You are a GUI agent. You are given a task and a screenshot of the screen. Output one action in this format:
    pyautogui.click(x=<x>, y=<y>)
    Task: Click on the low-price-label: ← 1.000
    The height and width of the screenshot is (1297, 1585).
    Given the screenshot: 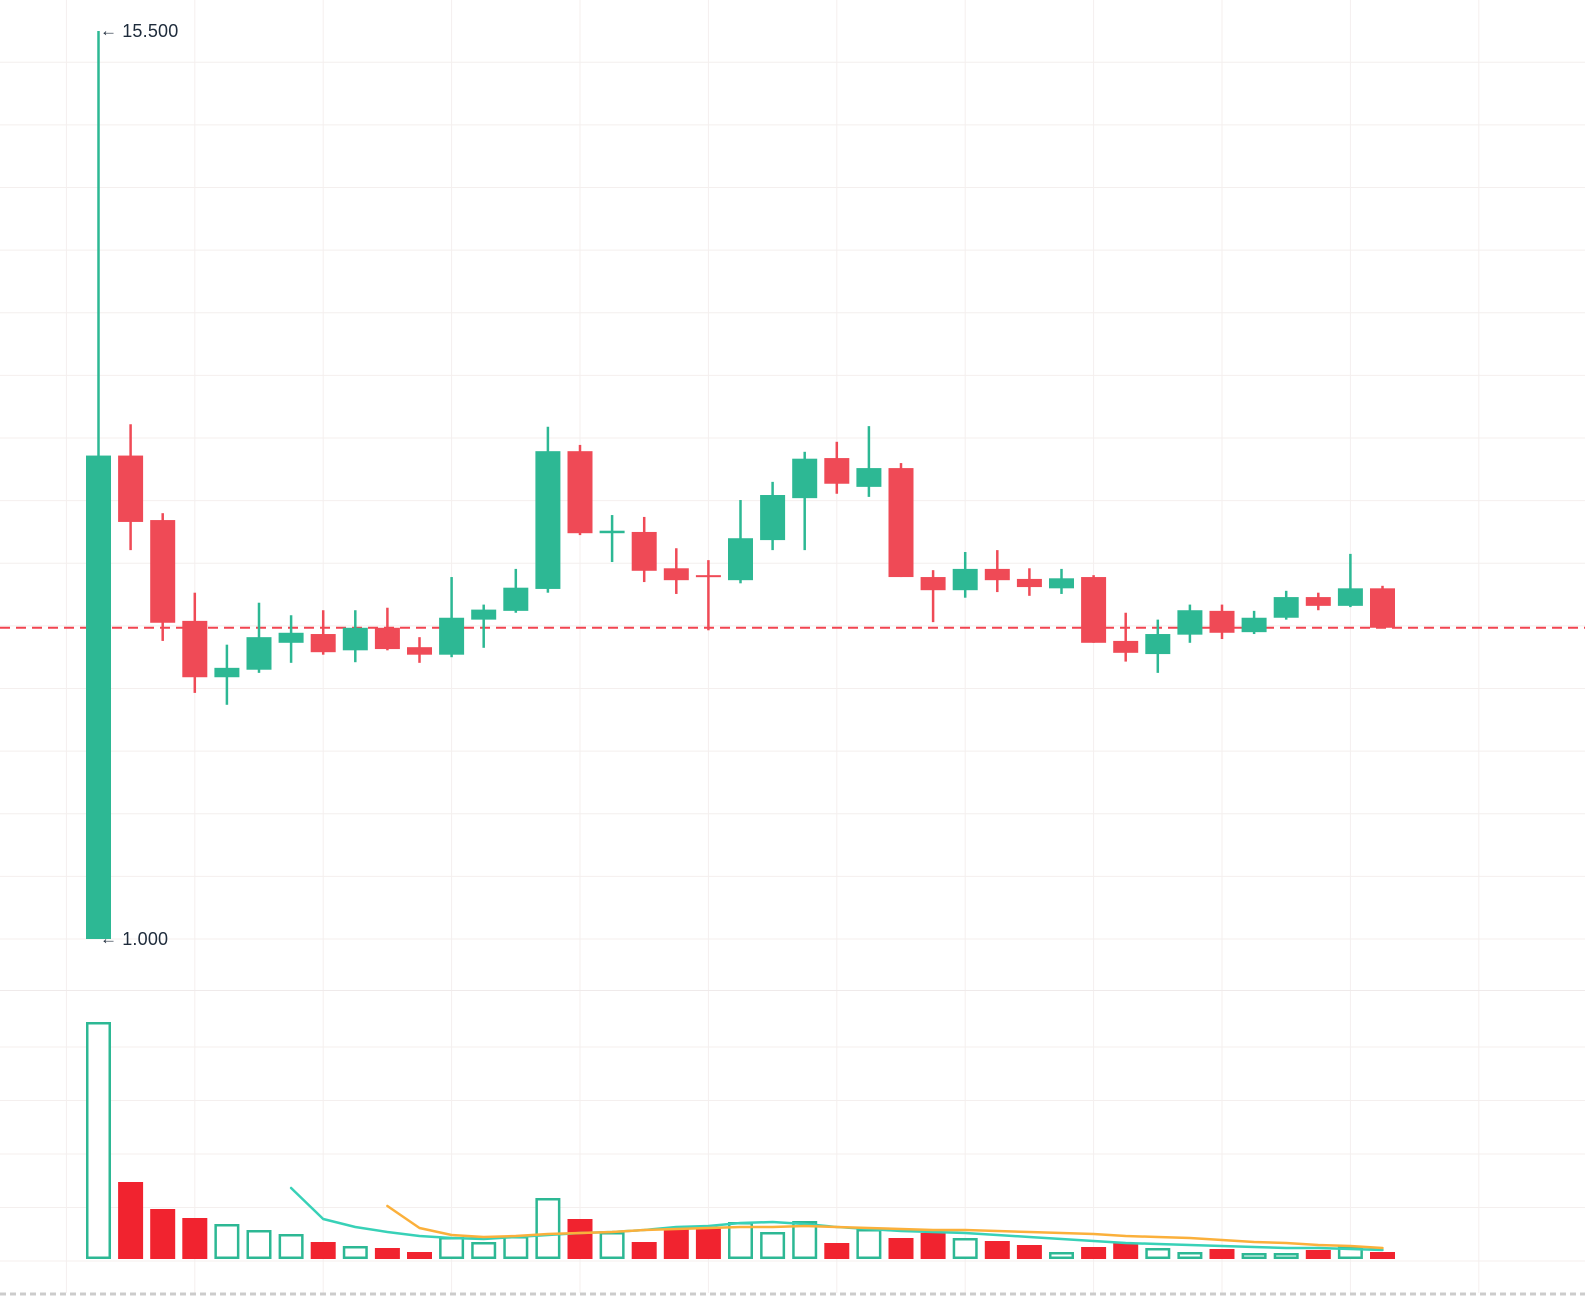 What is the action you would take?
    pyautogui.click(x=134, y=939)
    